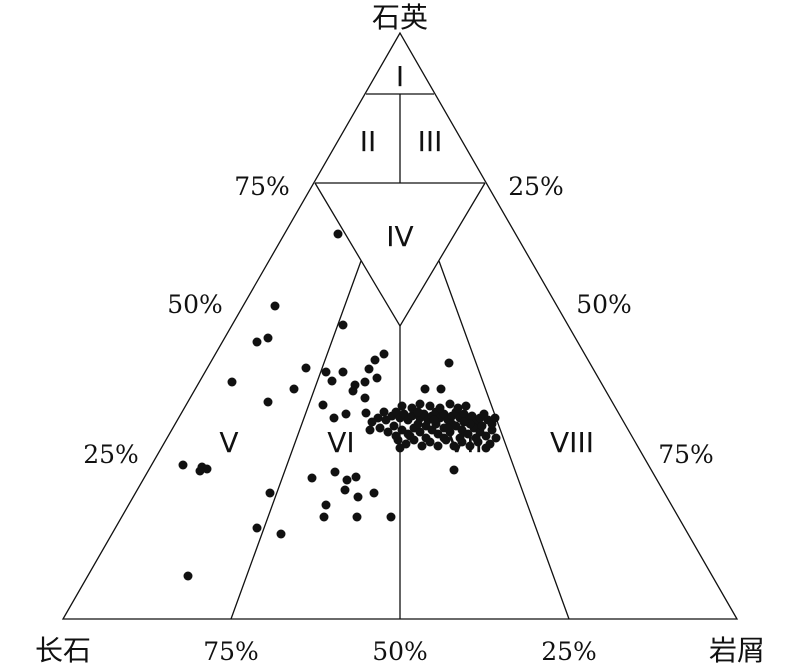 The width and height of the screenshot is (800, 667). Describe the element at coordinates (686, 454) in the screenshot. I see `right-scale-label: 75%` at that location.